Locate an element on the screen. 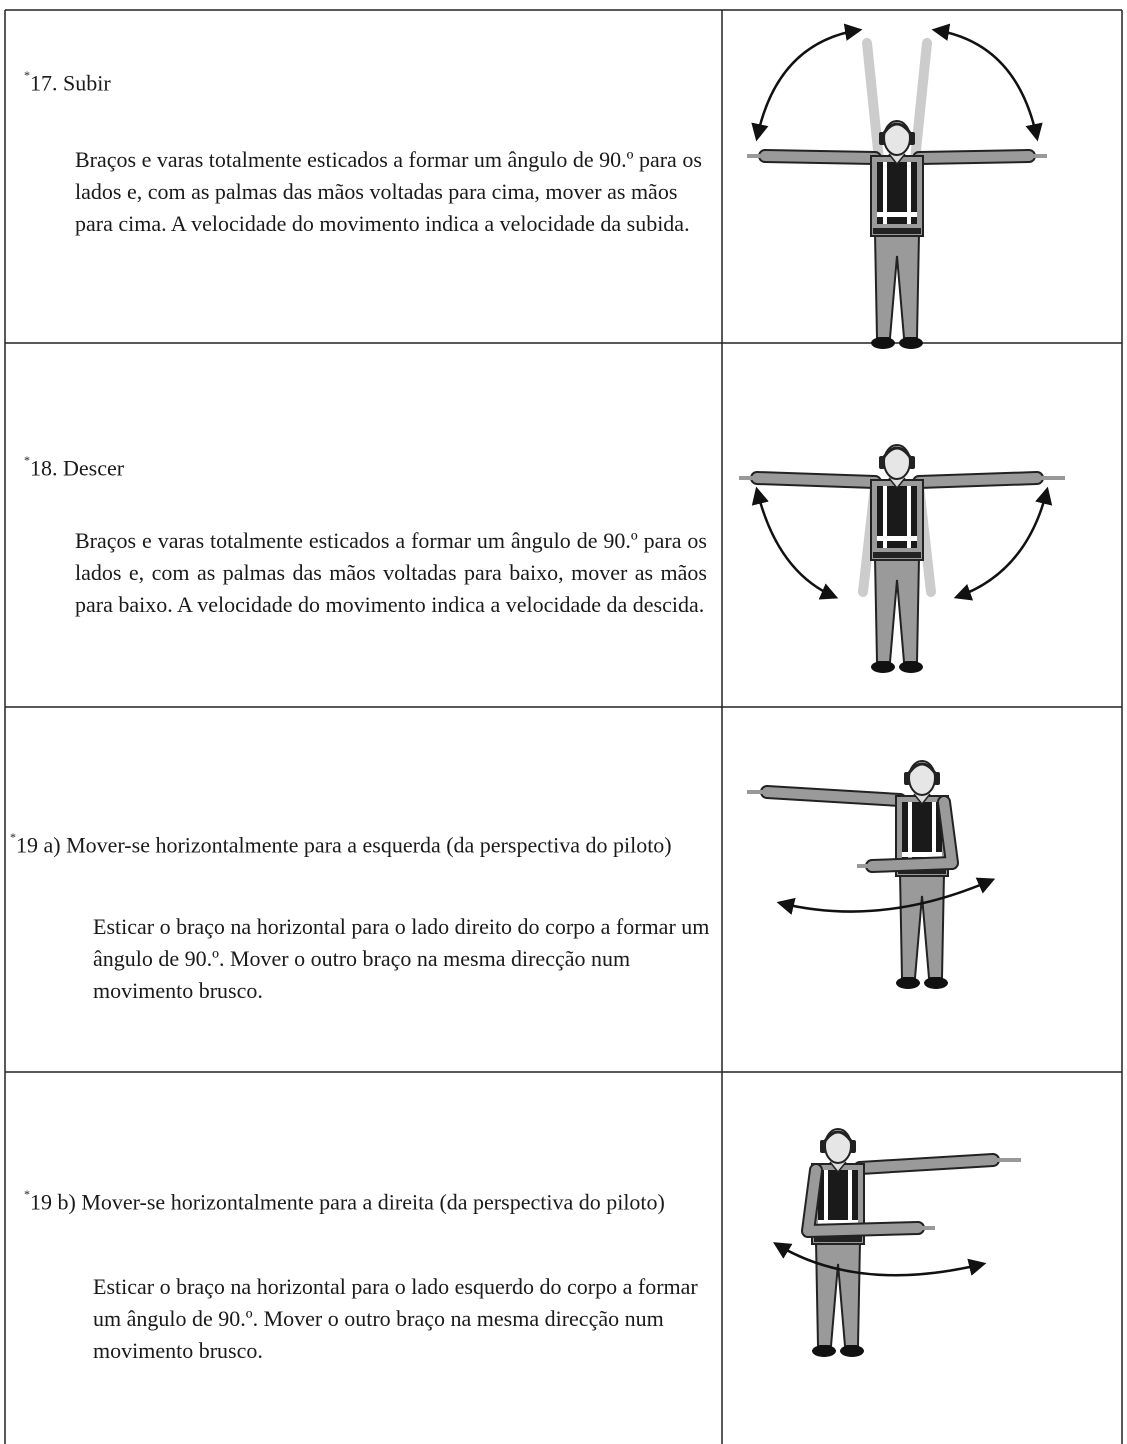 The height and width of the screenshot is (1444, 1127). figure-descer is located at coordinates (902, 559).